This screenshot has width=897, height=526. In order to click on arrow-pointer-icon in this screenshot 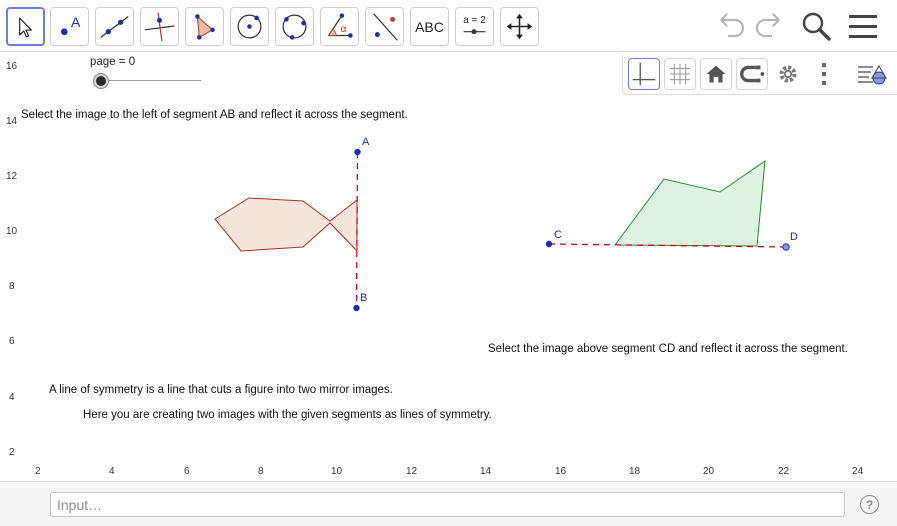, I will do `click(25, 27)`.